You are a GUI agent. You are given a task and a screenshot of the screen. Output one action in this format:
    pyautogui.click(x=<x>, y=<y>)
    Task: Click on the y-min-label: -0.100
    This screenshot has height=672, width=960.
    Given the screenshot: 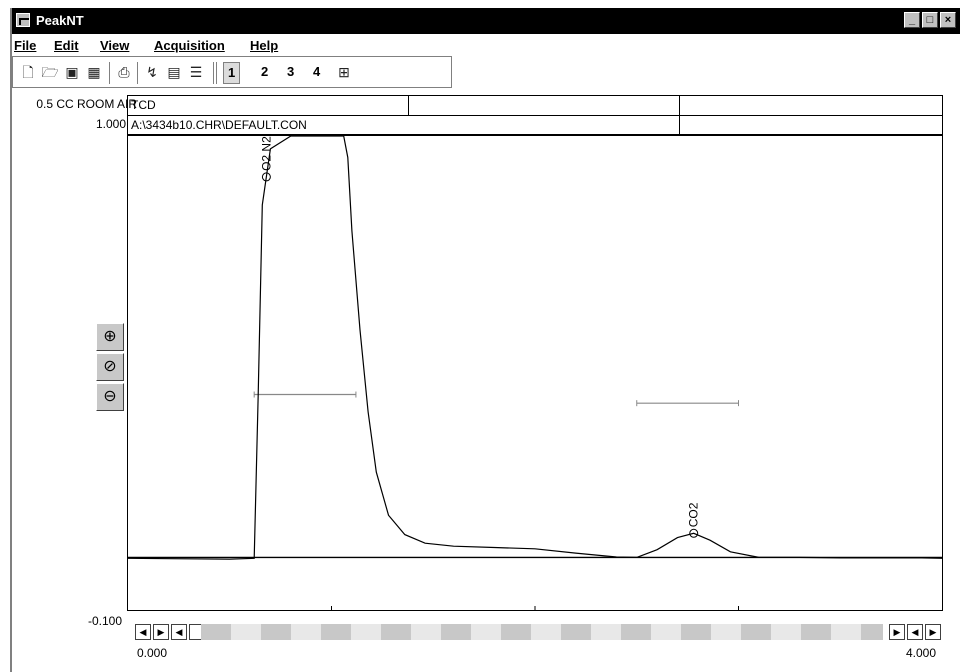 What is the action you would take?
    pyautogui.click(x=104, y=621)
    